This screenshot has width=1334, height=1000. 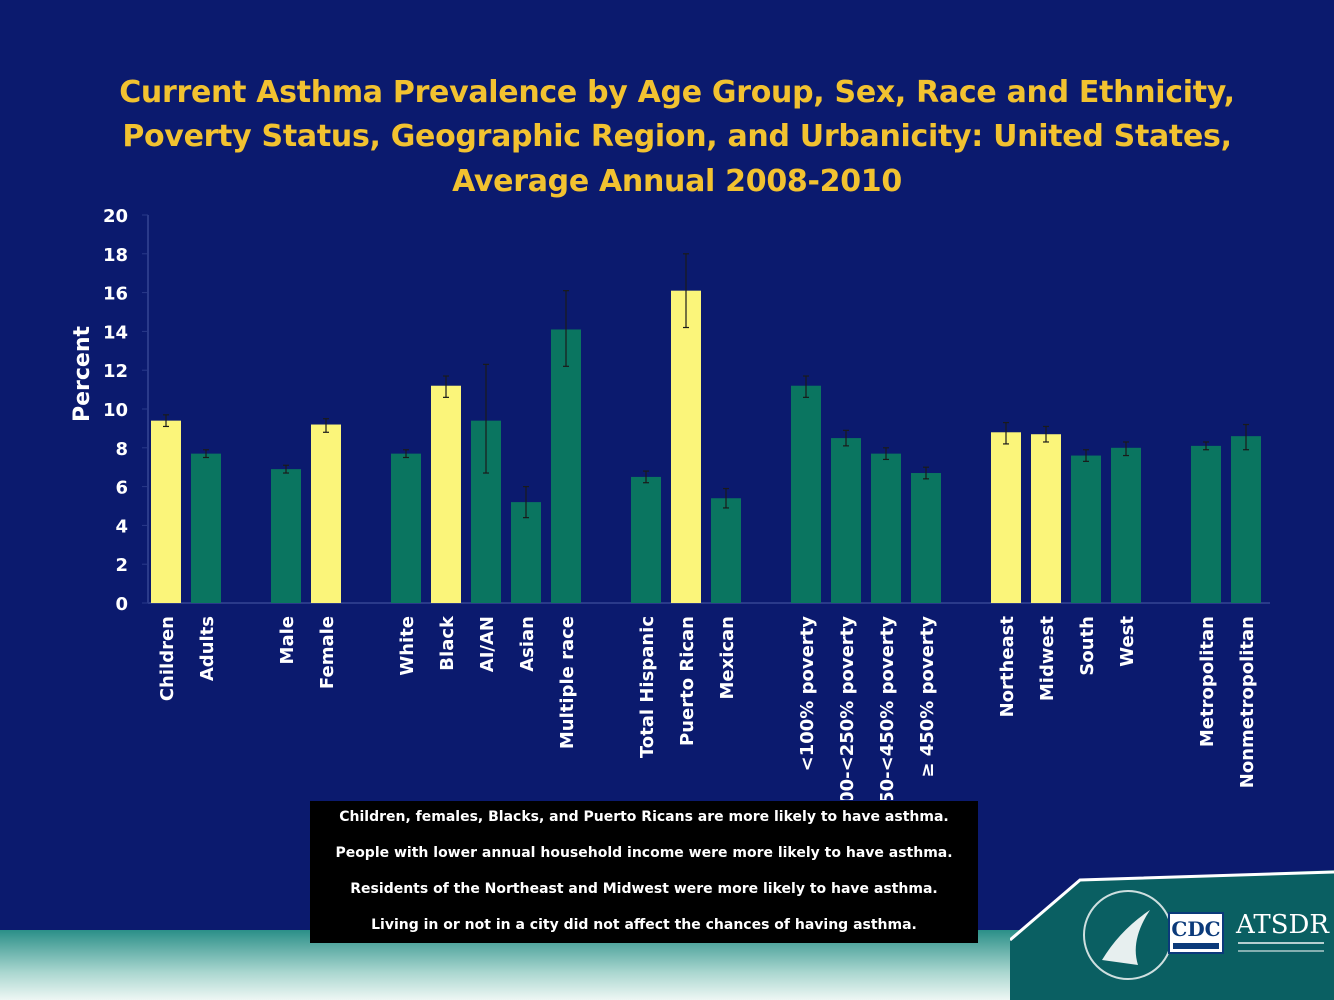 I want to click on y-tick-label: 14, so click(x=115, y=332).